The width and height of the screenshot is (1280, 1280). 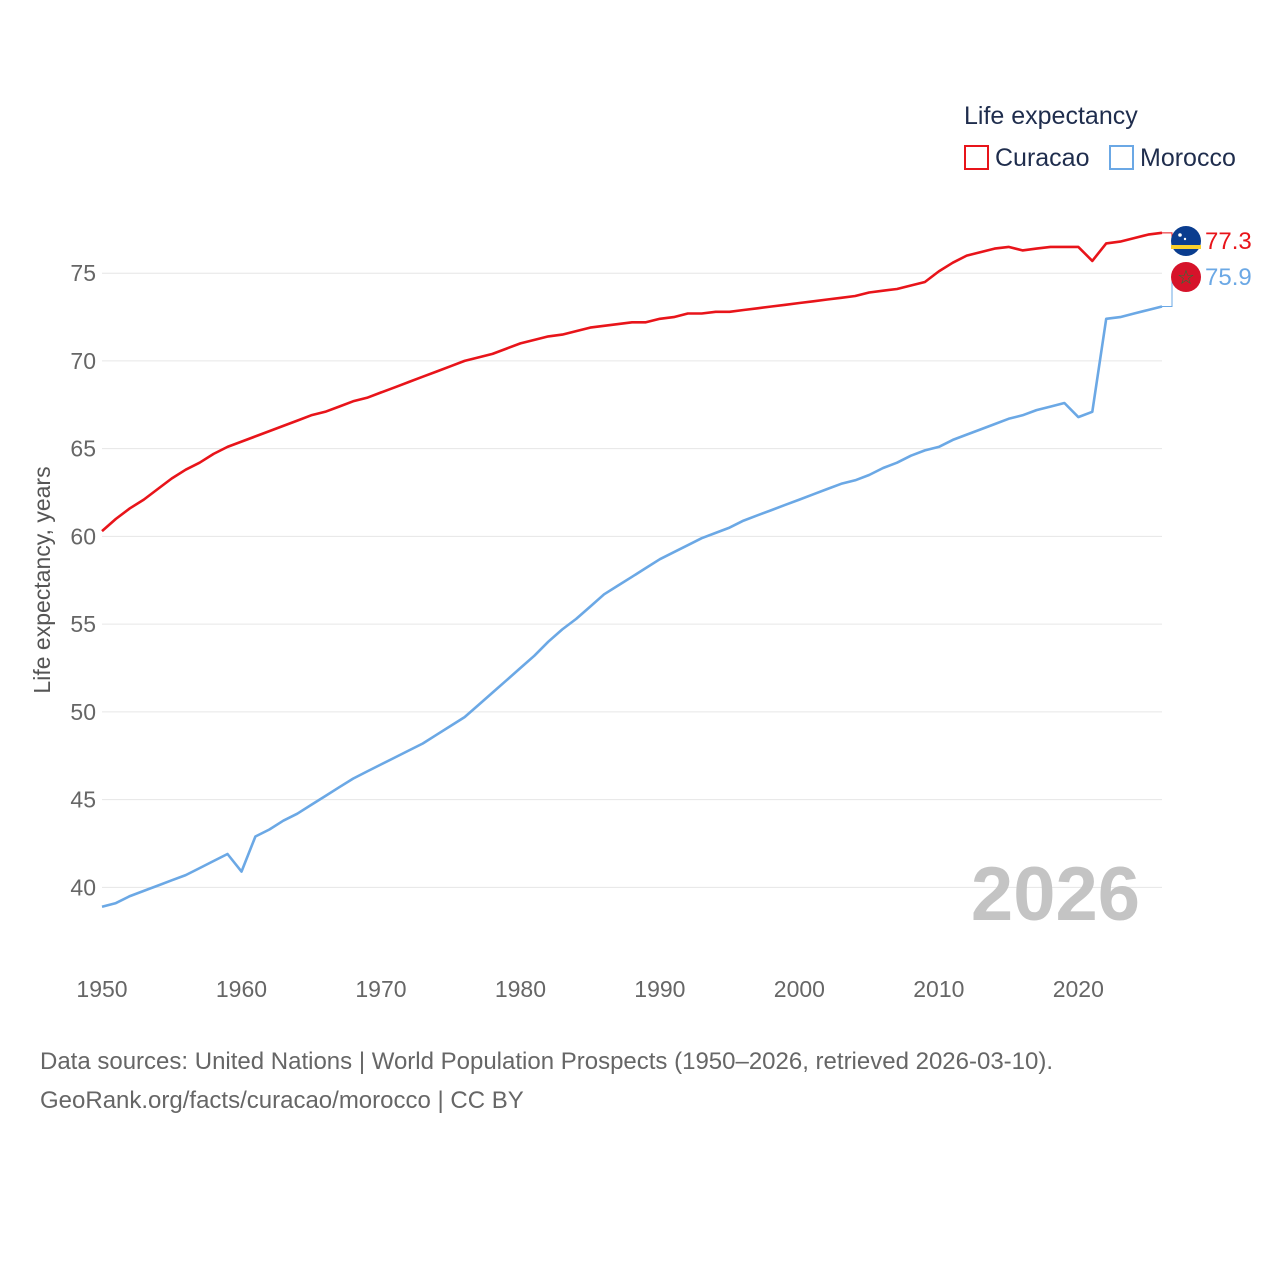 What do you see at coordinates (938, 989) in the screenshot?
I see `x-tick-label: 2010` at bounding box center [938, 989].